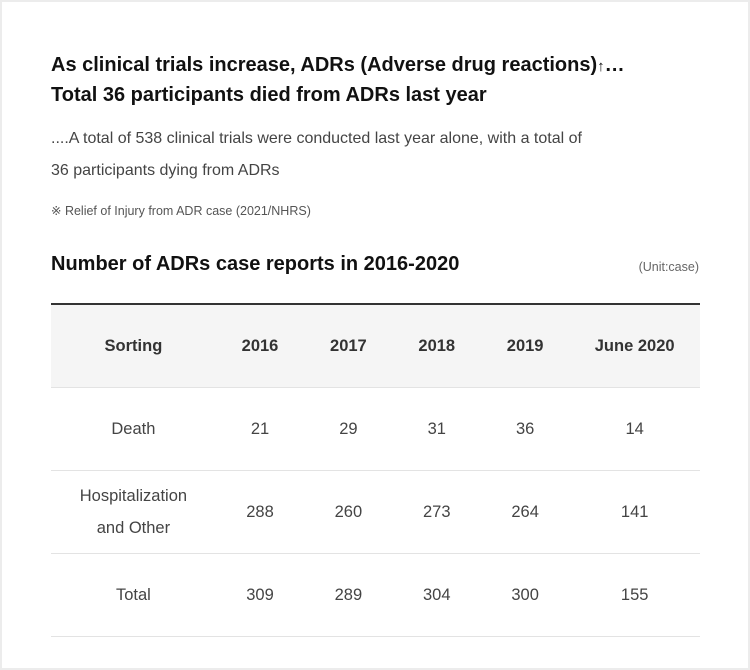  Describe the element at coordinates (348, 512) in the screenshot. I see `table-cell: 260` at that location.